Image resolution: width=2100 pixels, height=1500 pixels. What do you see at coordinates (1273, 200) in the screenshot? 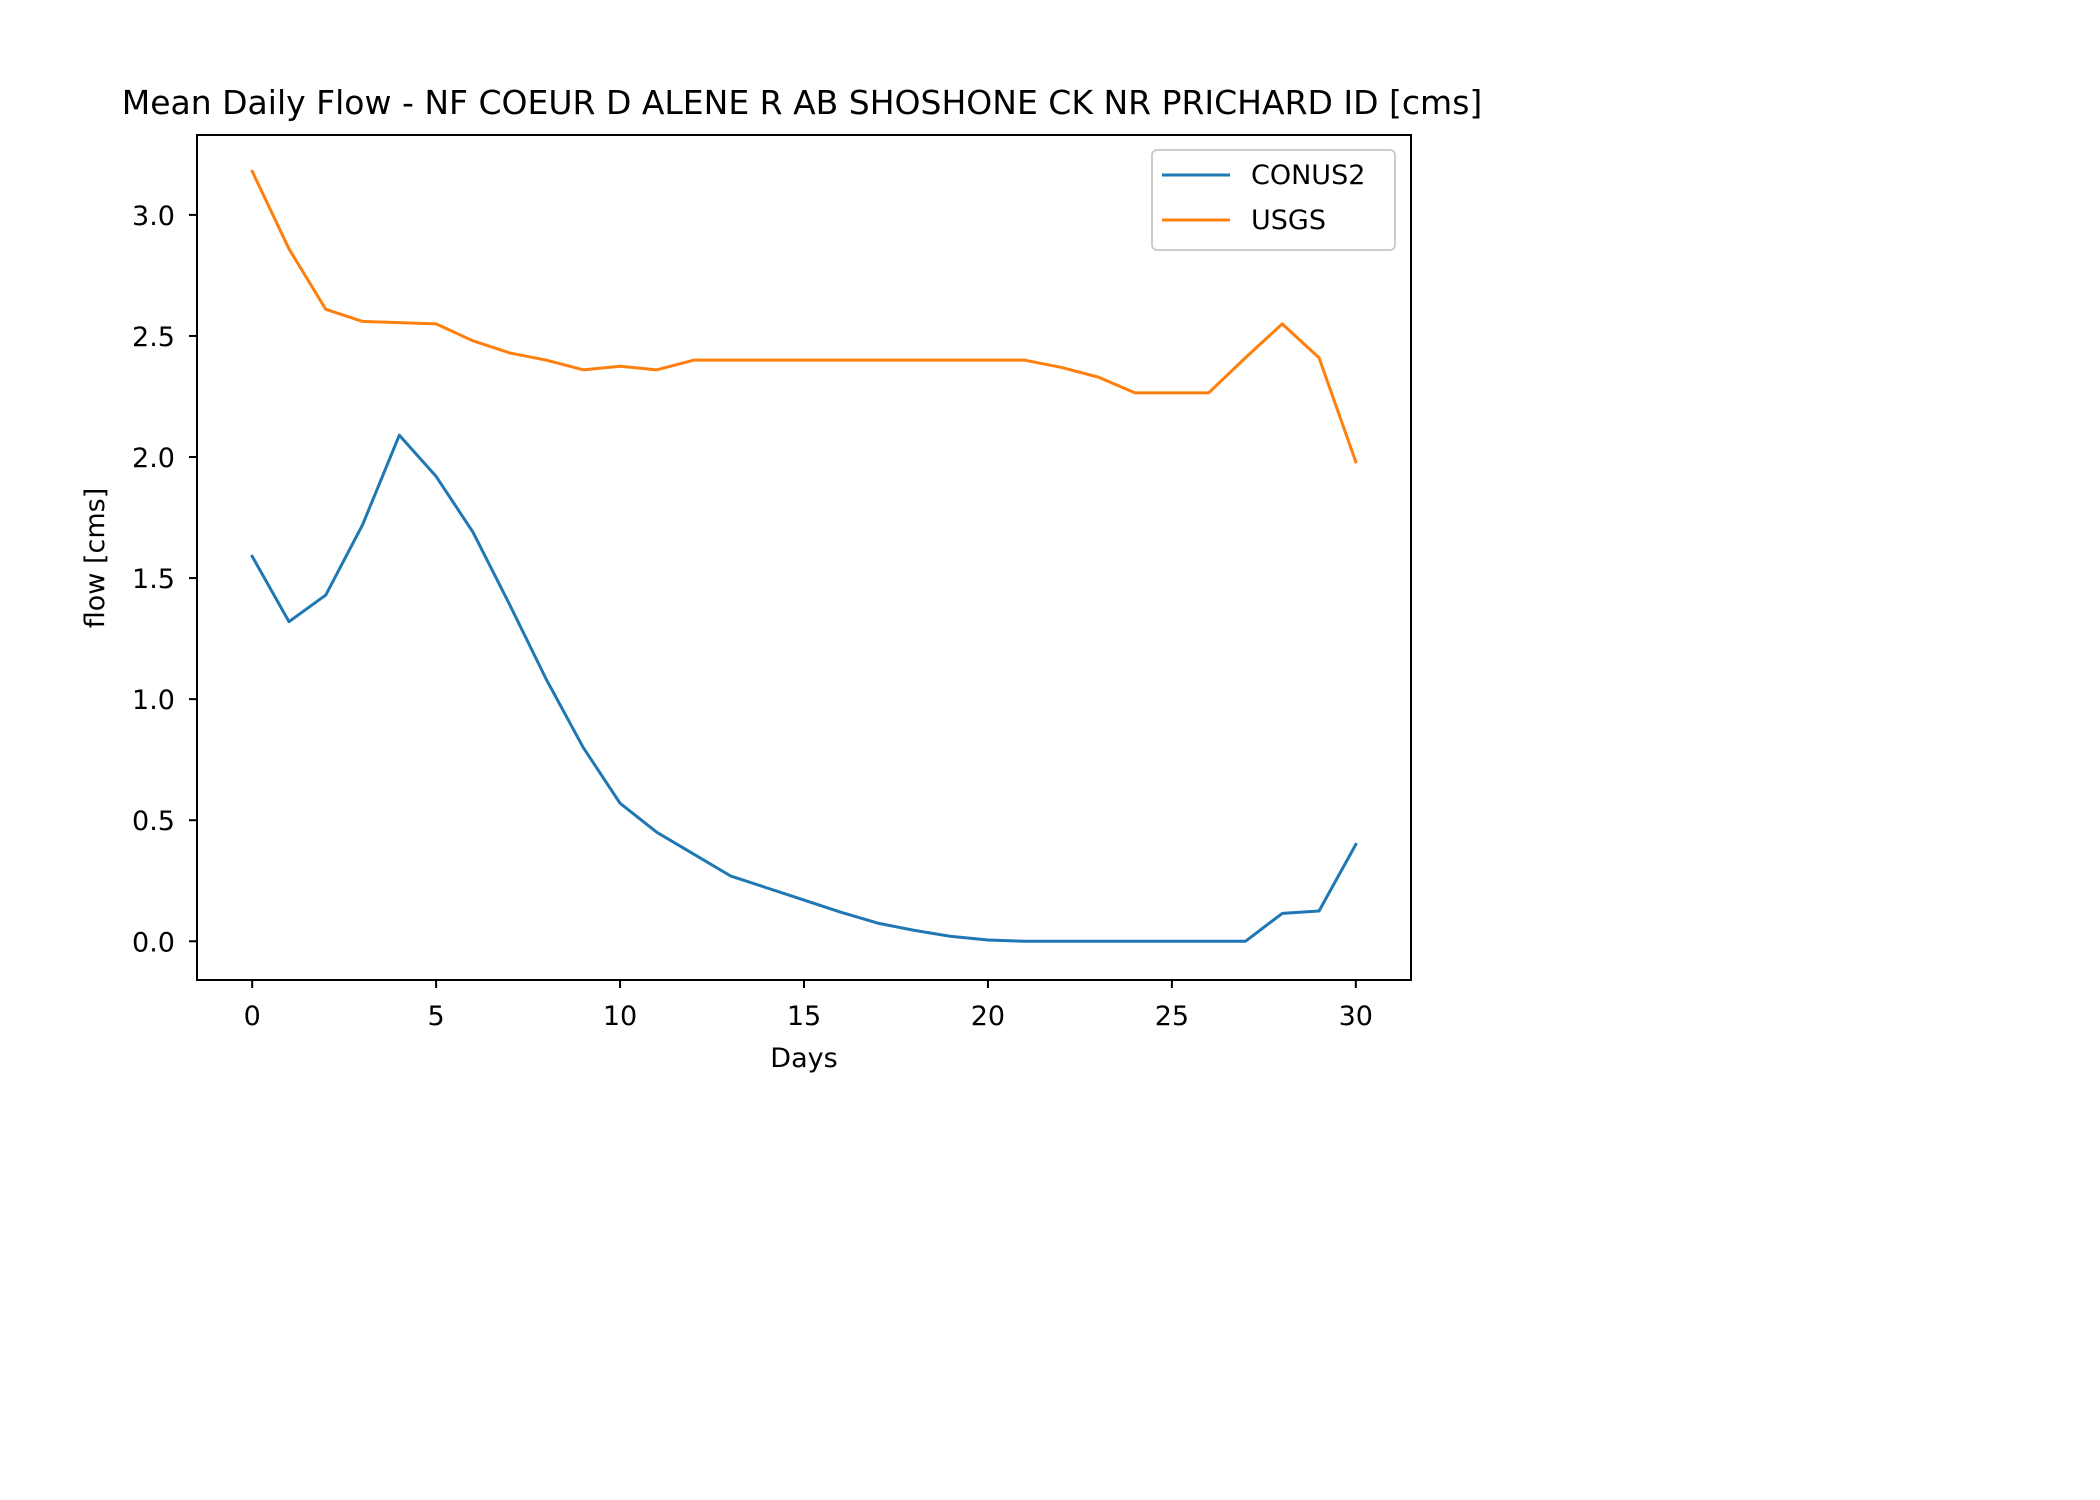
I see `legend: CONUS2 USGS` at bounding box center [1273, 200].